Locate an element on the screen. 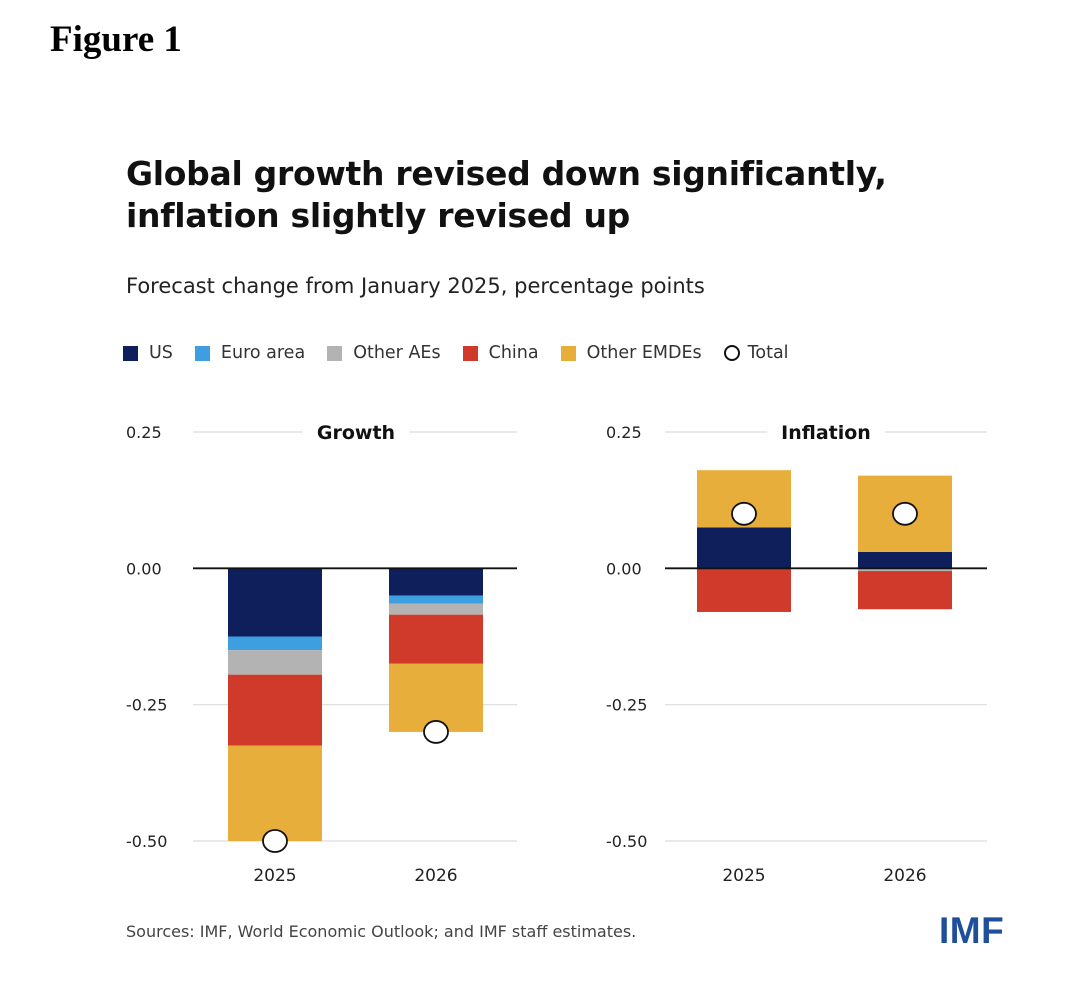  growth-total-marker-2026 is located at coordinates (436, 732).